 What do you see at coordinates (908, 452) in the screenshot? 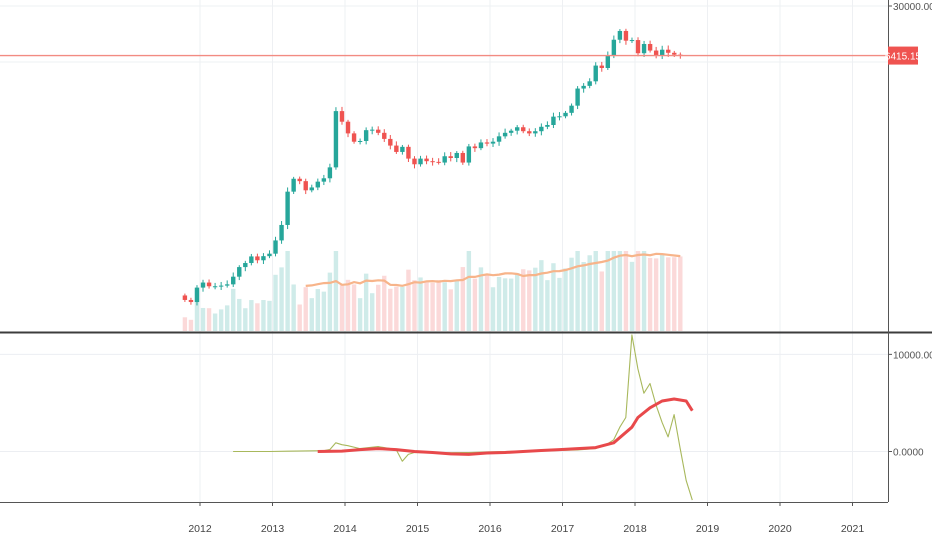
I see `oscillator-axis-tick-label: 0.0000` at bounding box center [908, 452].